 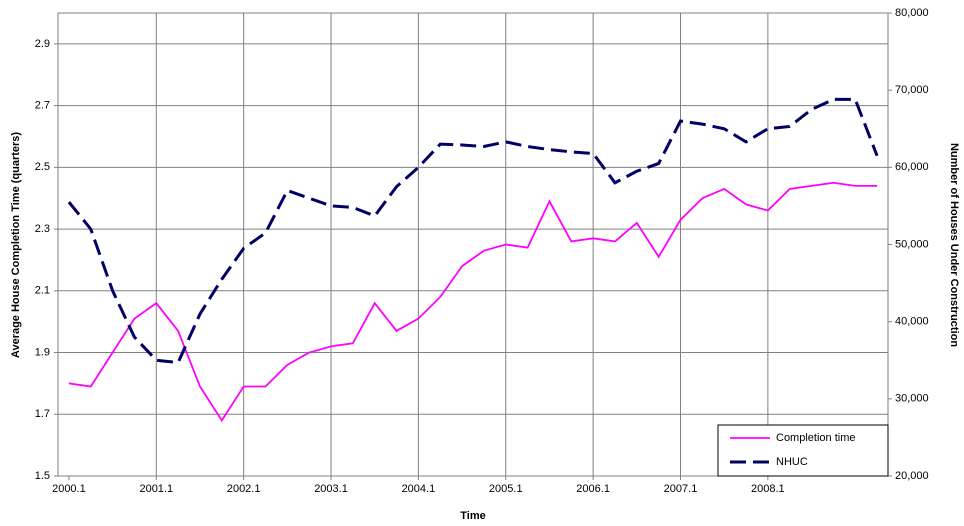 I want to click on x-tick-label: 2007.1, so click(x=681, y=489).